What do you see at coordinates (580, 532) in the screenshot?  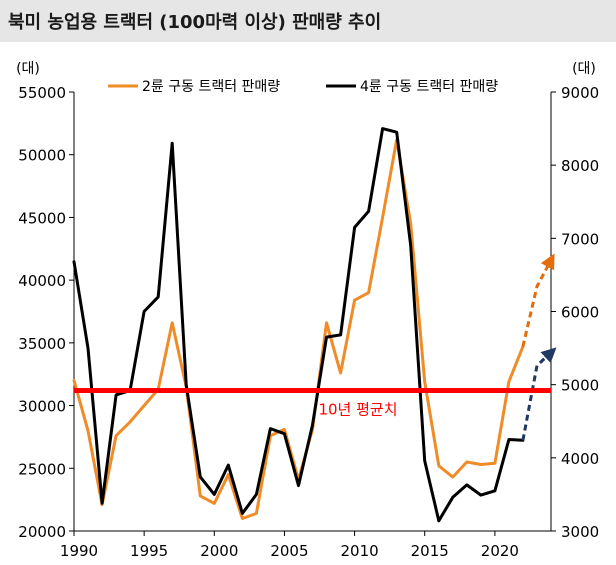 I see `right-y-tick-label: 3000` at bounding box center [580, 532].